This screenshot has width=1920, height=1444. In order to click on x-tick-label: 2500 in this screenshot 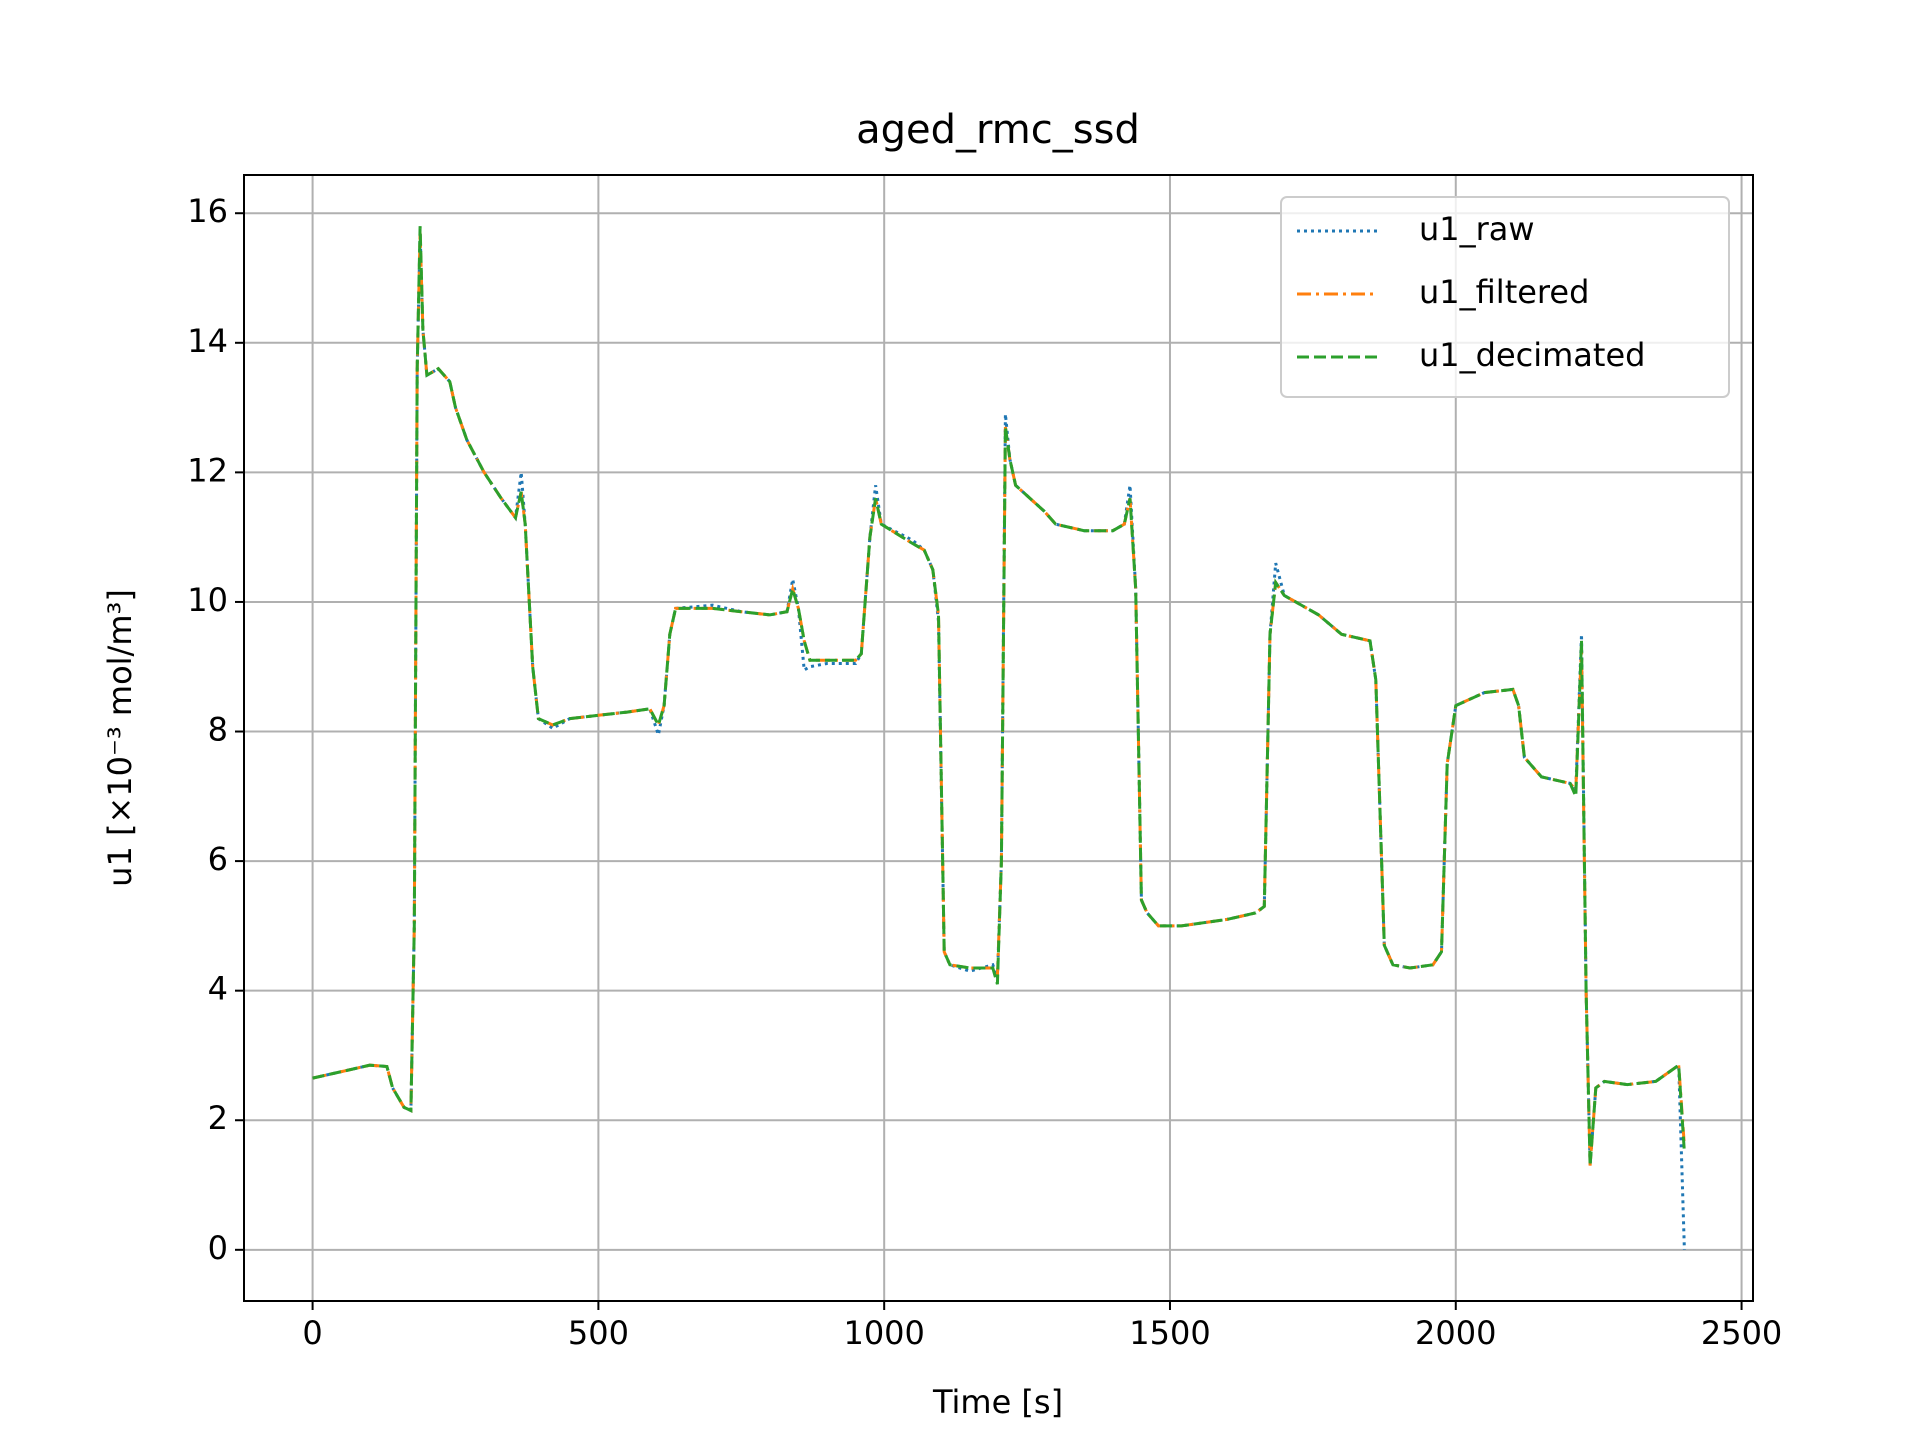, I will do `click(1741, 1333)`.